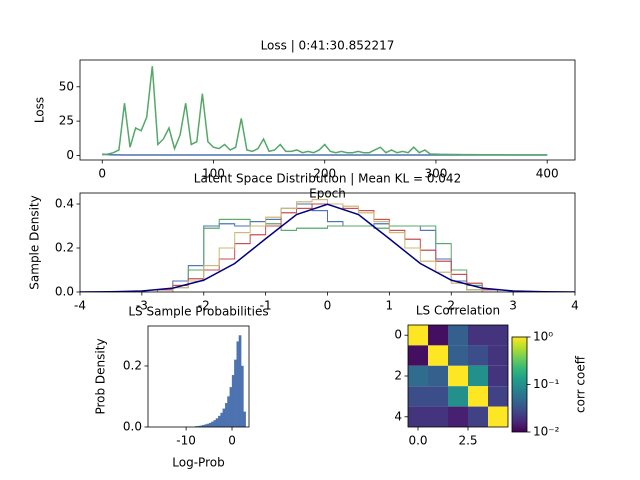  Describe the element at coordinates (546, 432) in the screenshot. I see `colorbar-tick-label: 10⁻²` at that location.